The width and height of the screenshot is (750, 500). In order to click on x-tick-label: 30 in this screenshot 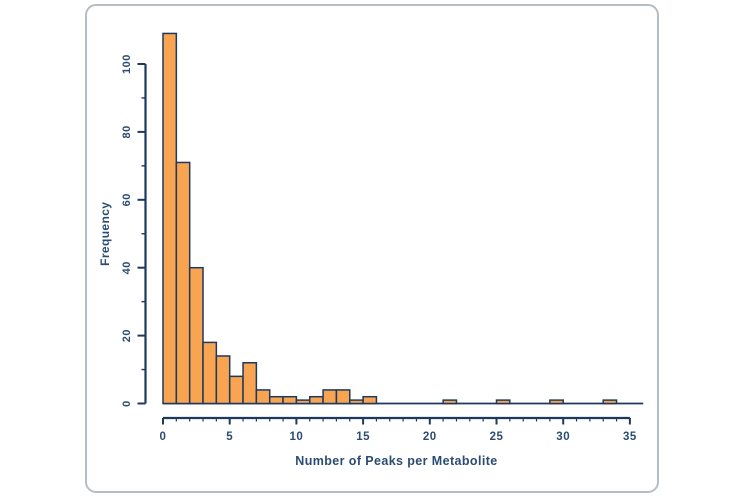, I will do `click(563, 437)`.